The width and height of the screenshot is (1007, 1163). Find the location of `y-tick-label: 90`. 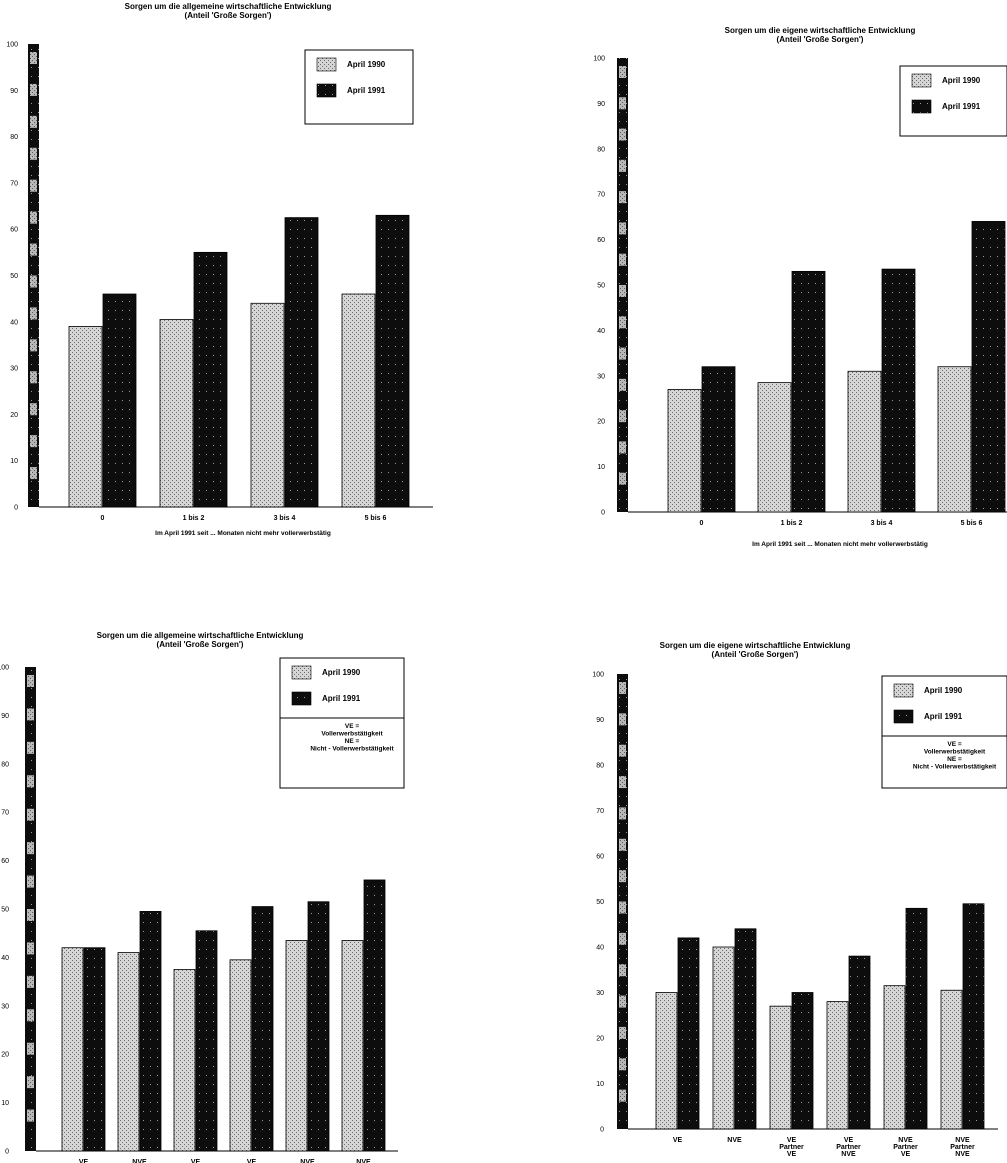

y-tick-label: 90 is located at coordinates (14, 91).